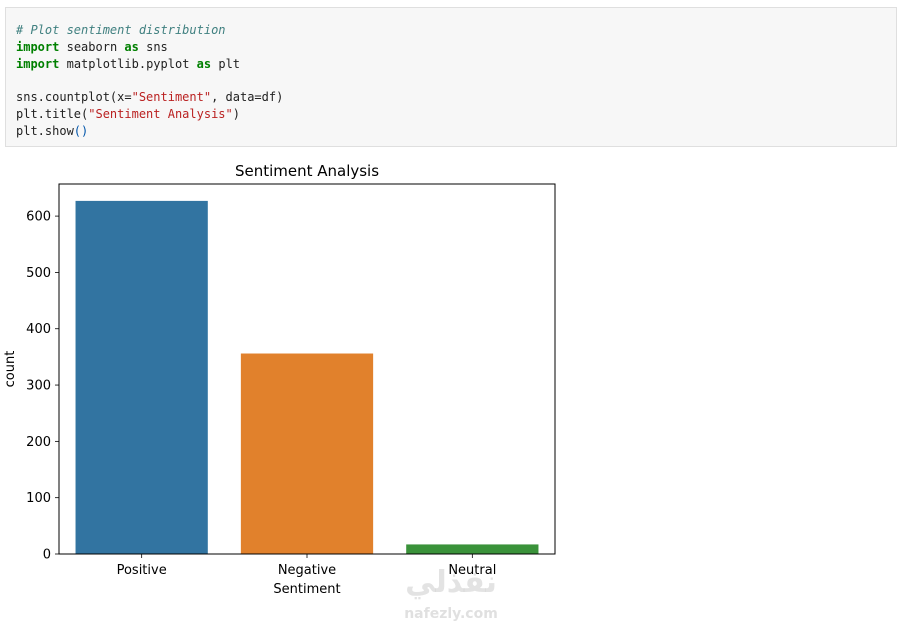  What do you see at coordinates (451, 582) in the screenshot?
I see `watermark-arabic: نفذلي` at bounding box center [451, 582].